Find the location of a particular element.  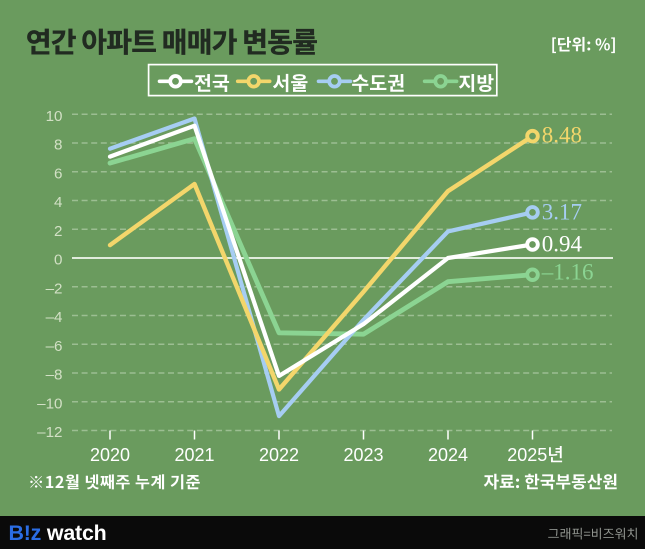

svg-text: –12 is located at coordinates (49, 432).